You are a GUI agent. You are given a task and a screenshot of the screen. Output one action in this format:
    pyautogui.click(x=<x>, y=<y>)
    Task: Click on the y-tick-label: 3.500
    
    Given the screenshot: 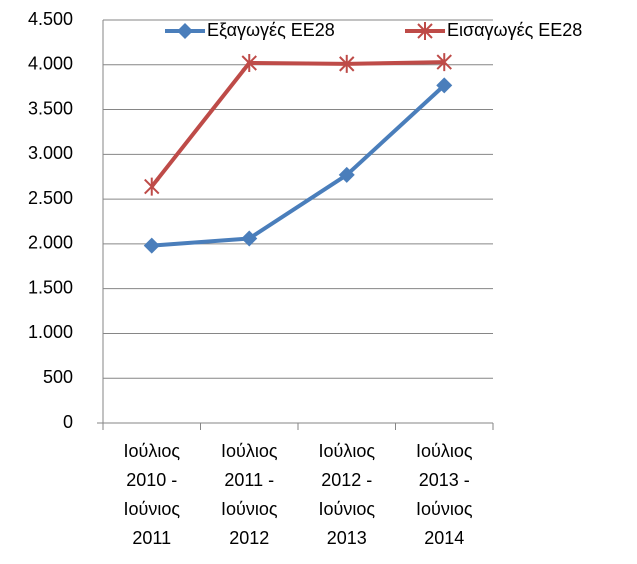 What is the action you would take?
    pyautogui.click(x=50, y=108)
    